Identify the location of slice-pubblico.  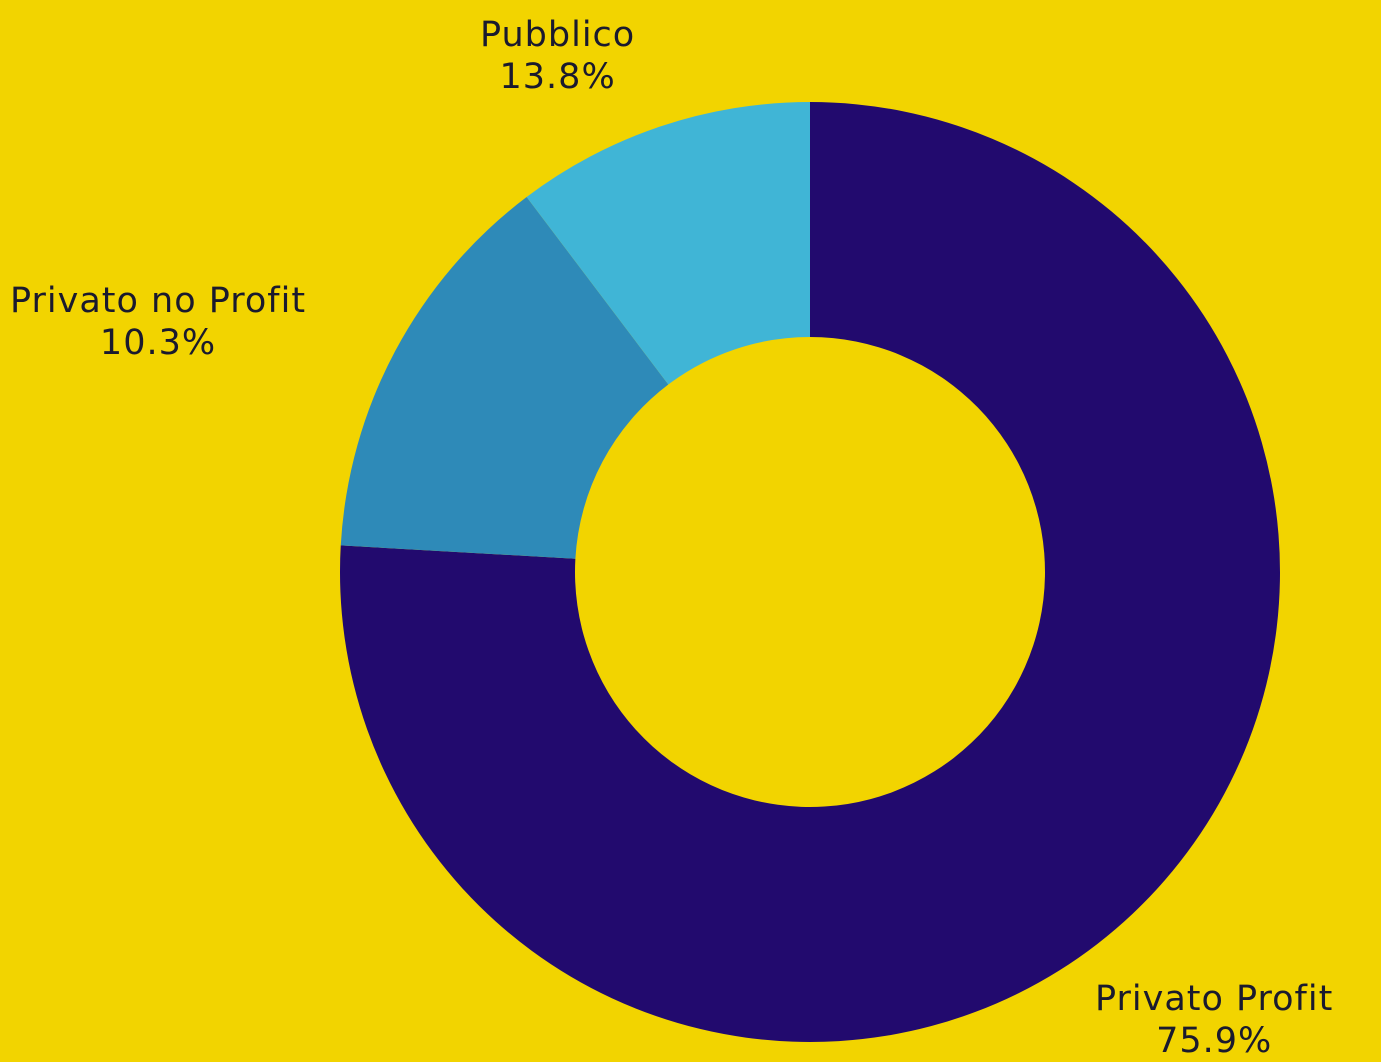
(504, 378).